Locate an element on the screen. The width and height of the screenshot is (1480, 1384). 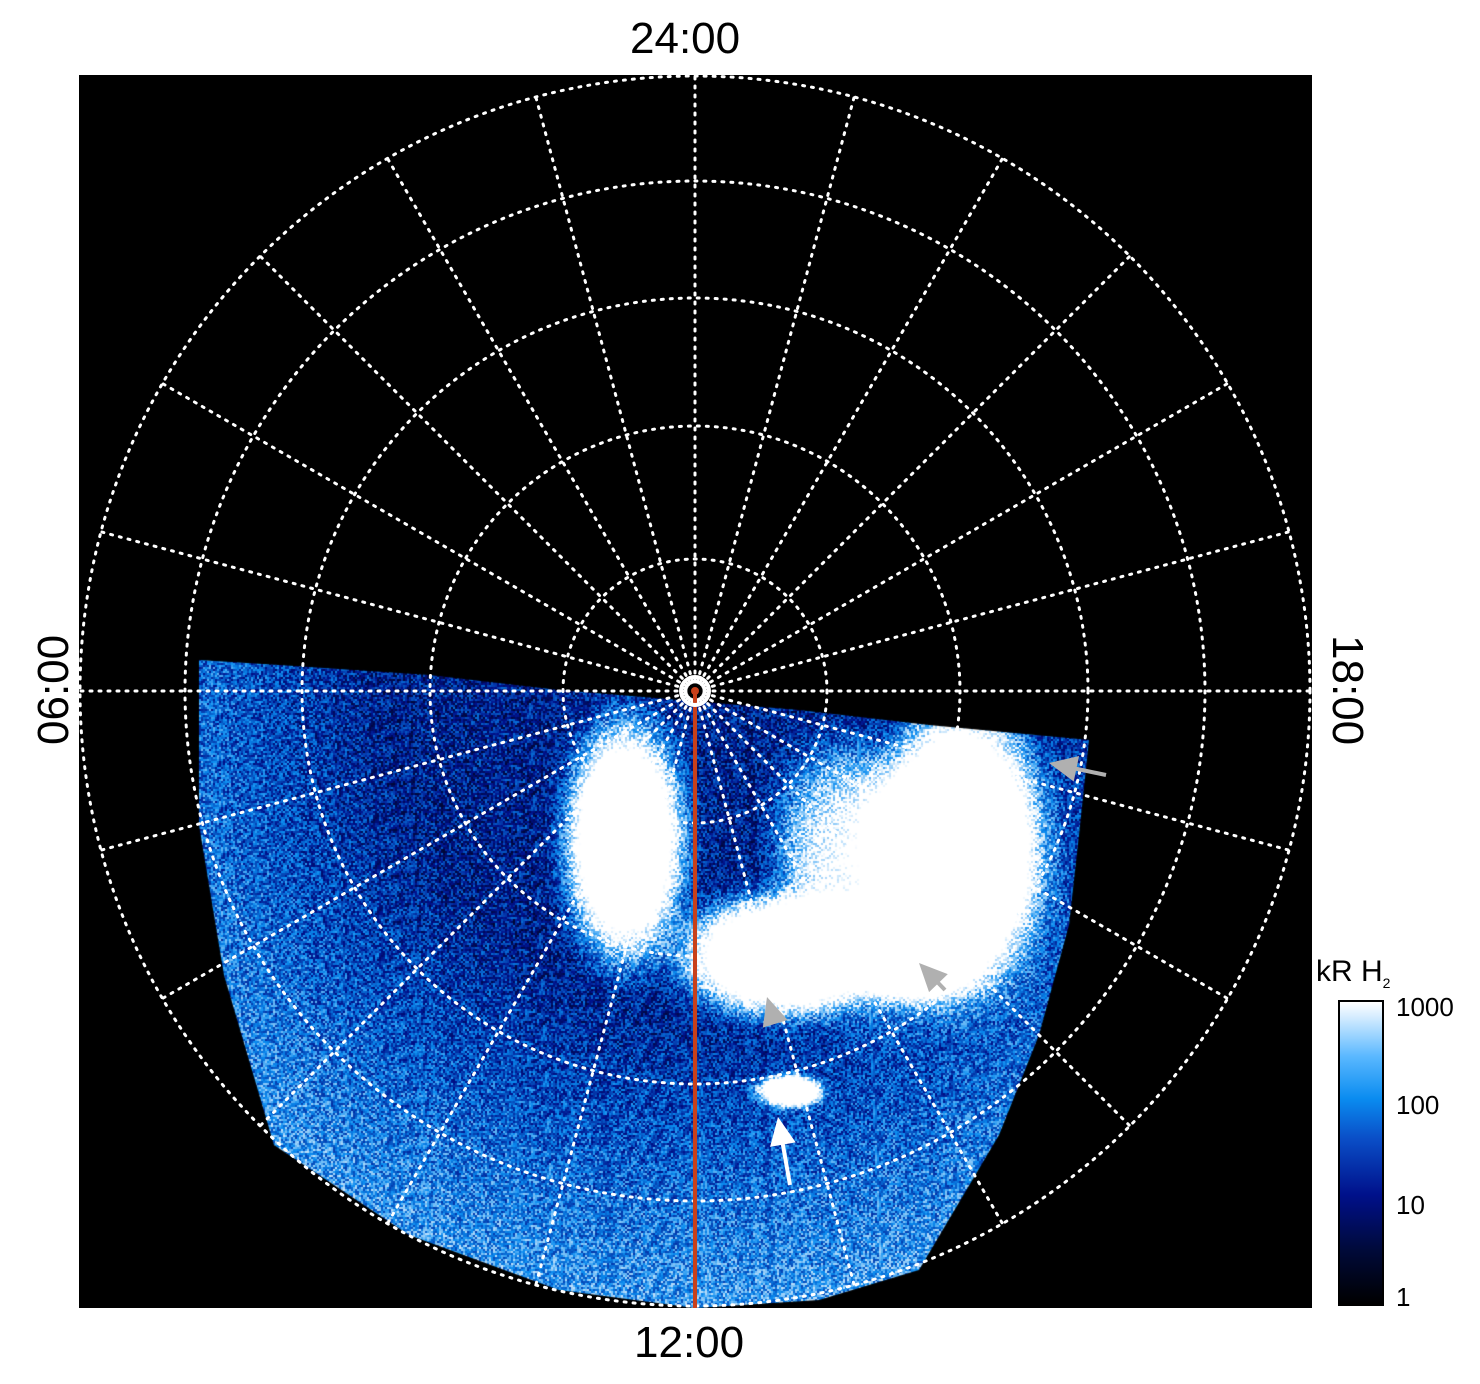
colorbar-tick-label: 10 is located at coordinates (1410, 1205).